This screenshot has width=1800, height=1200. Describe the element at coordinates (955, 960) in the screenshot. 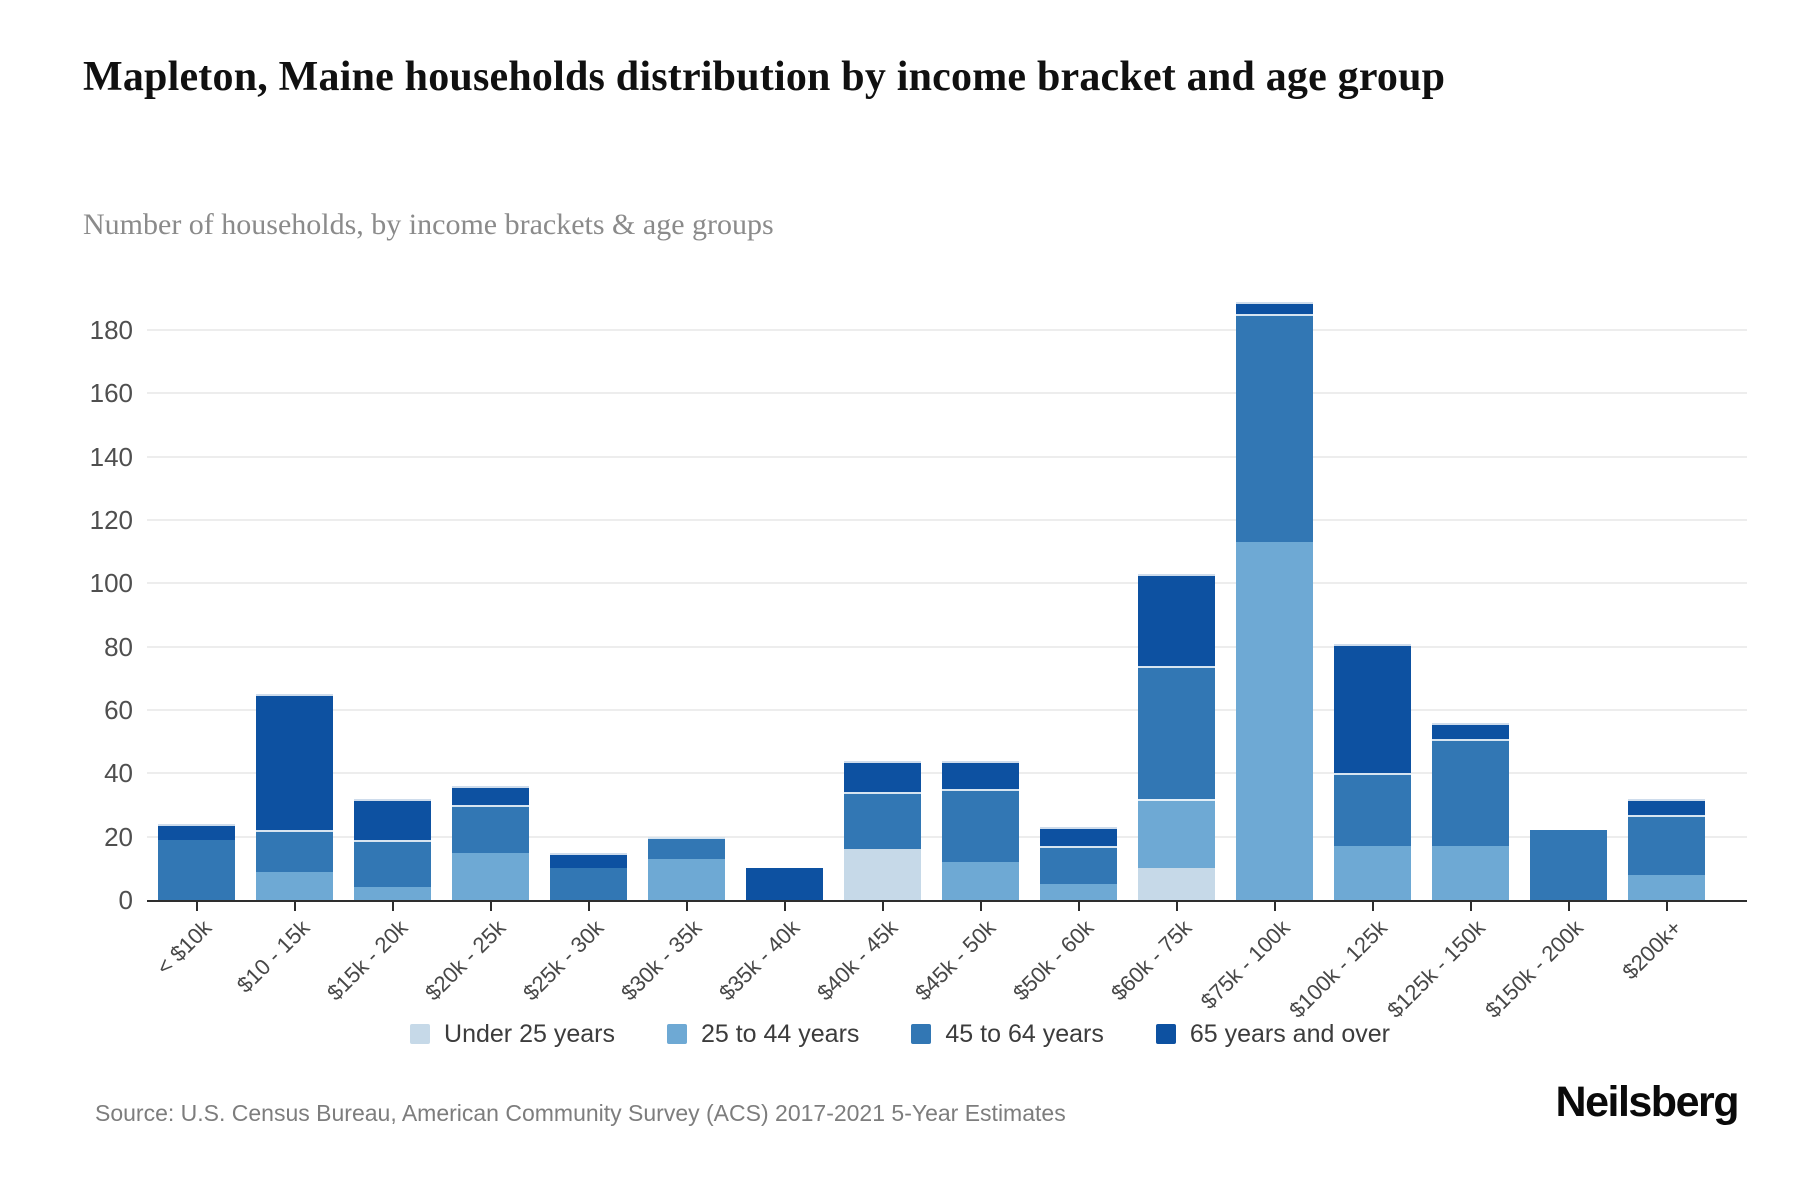

I see `x-axis-label: $45k - 50k` at that location.